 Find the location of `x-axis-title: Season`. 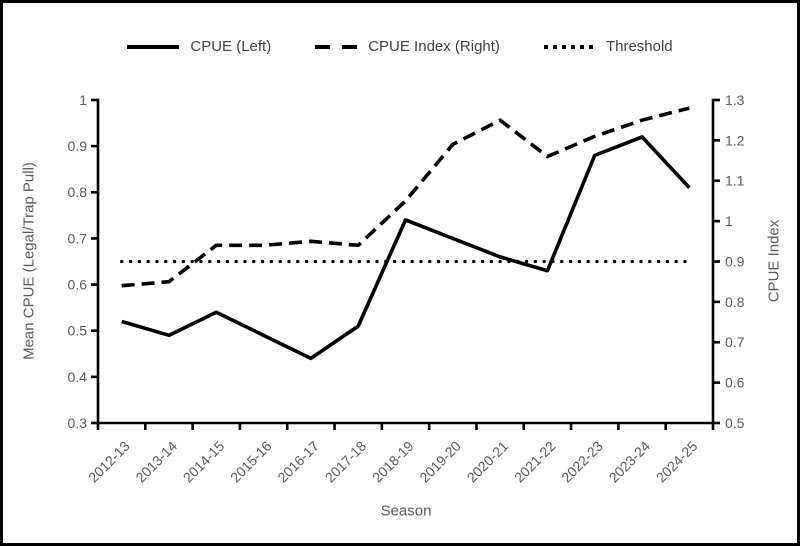

x-axis-title: Season is located at coordinates (406, 511).